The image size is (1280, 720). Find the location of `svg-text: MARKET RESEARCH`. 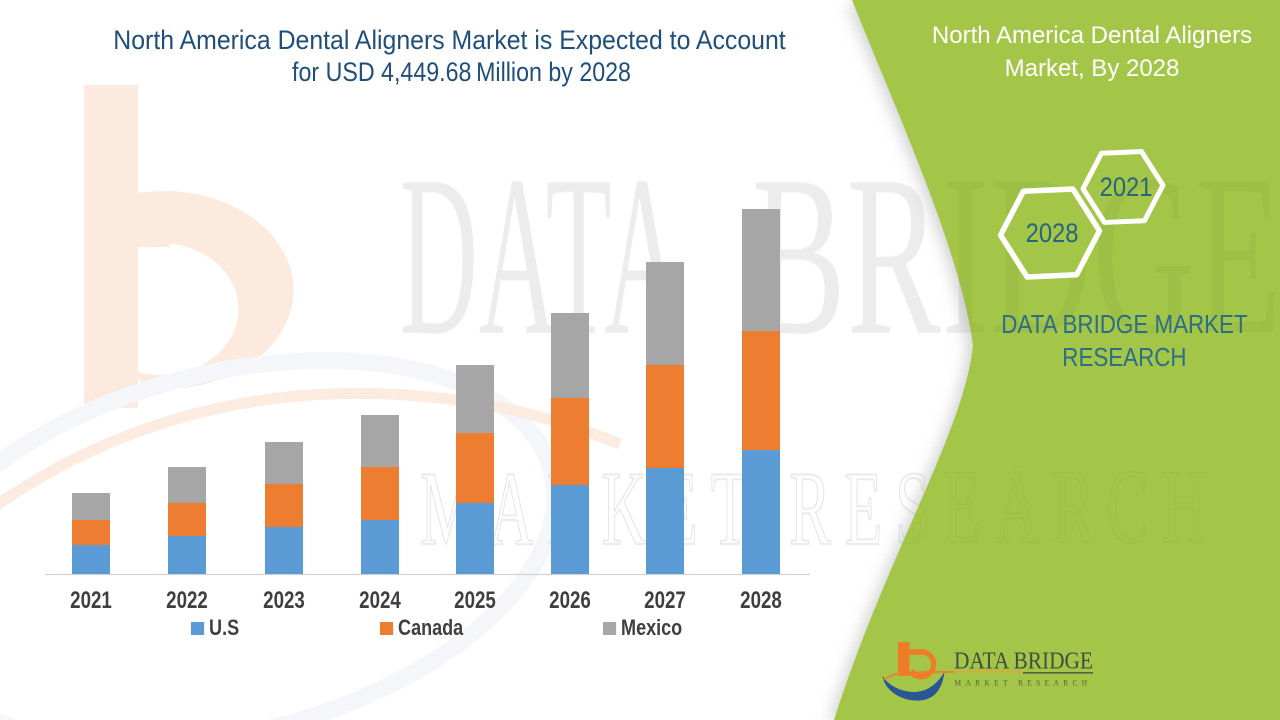

svg-text: MARKET RESEARCH is located at coordinates (1023, 683).